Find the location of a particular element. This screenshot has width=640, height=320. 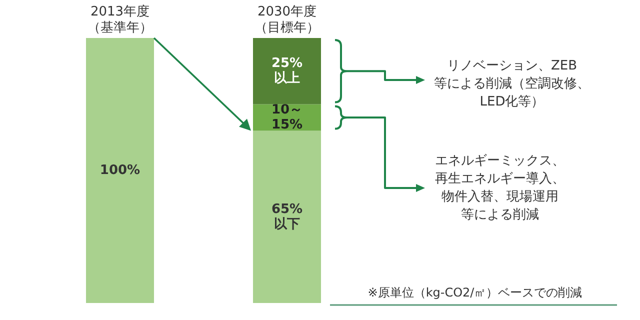

x-tick-label: 2013年度（基準年） is located at coordinates (120, 20).